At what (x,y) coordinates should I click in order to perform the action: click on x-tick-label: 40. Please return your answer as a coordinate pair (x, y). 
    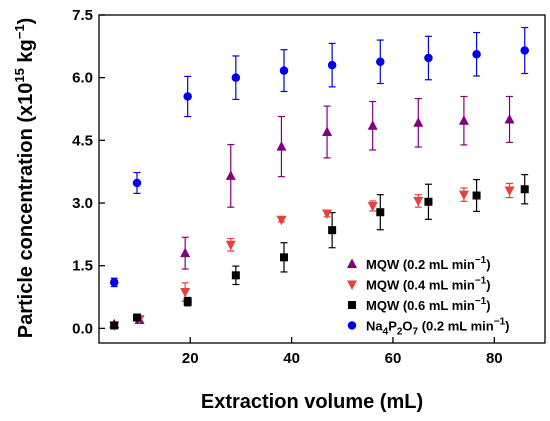
    Looking at the image, I should click on (291, 358).